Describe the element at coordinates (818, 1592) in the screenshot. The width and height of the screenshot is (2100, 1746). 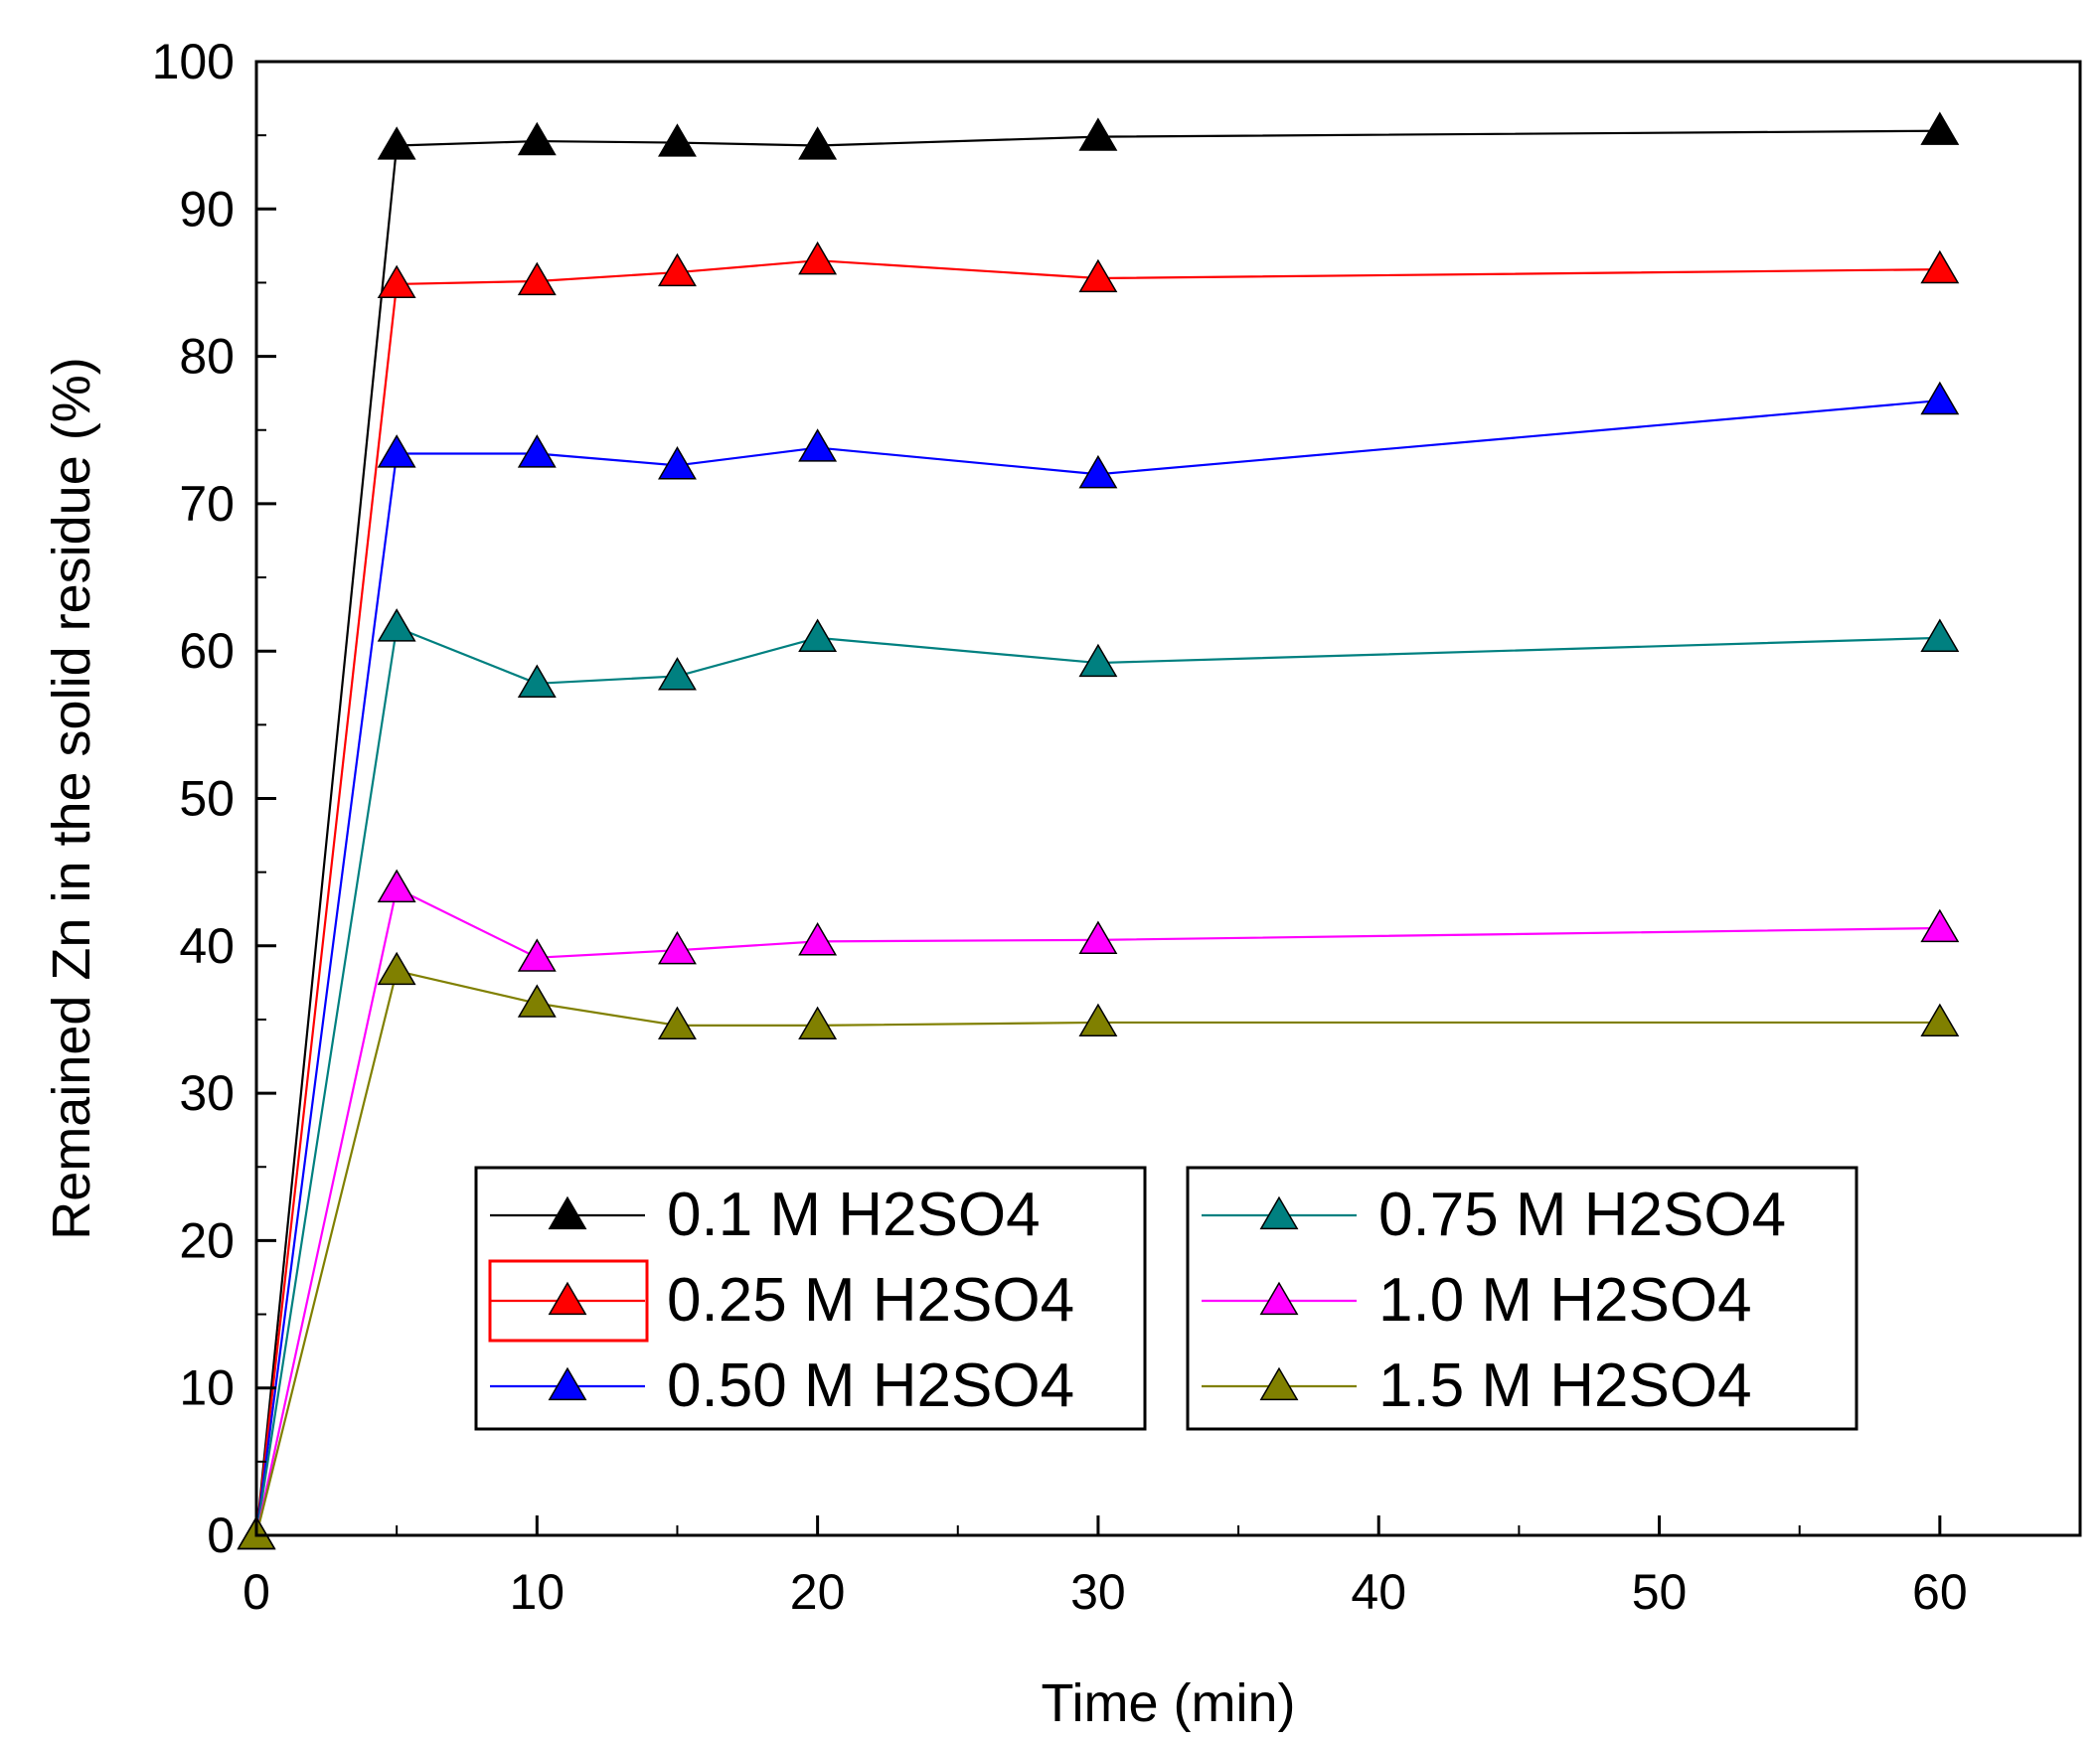
I see `x-tick-label: 20` at that location.